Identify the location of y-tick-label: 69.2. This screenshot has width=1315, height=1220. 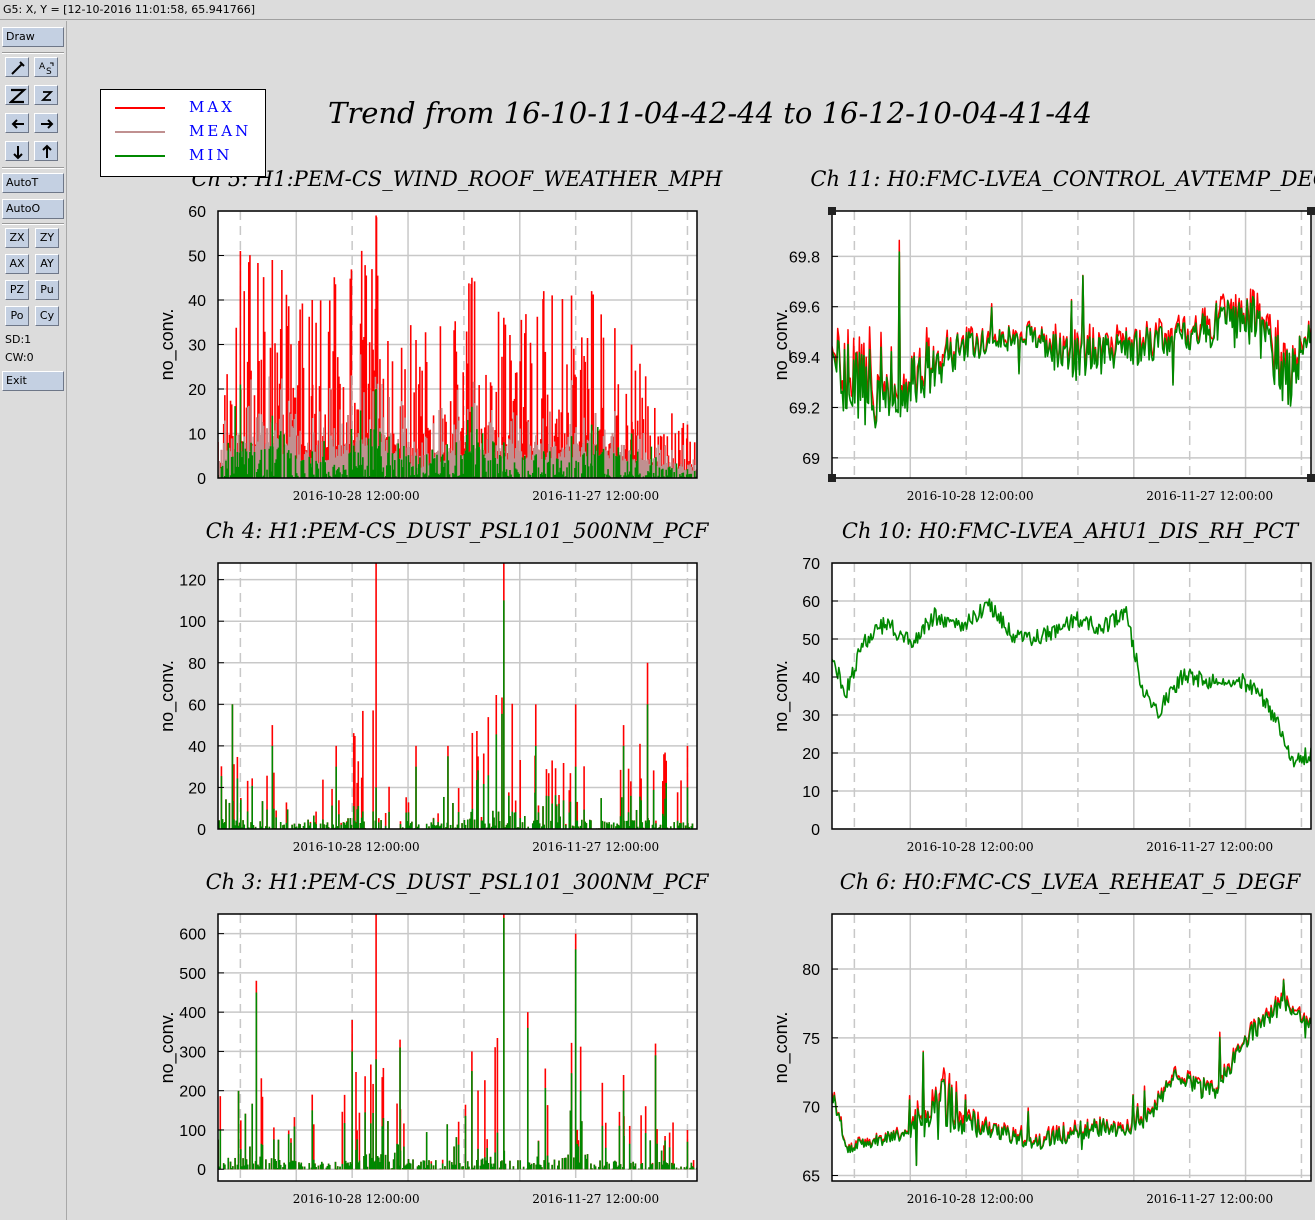
(804, 408).